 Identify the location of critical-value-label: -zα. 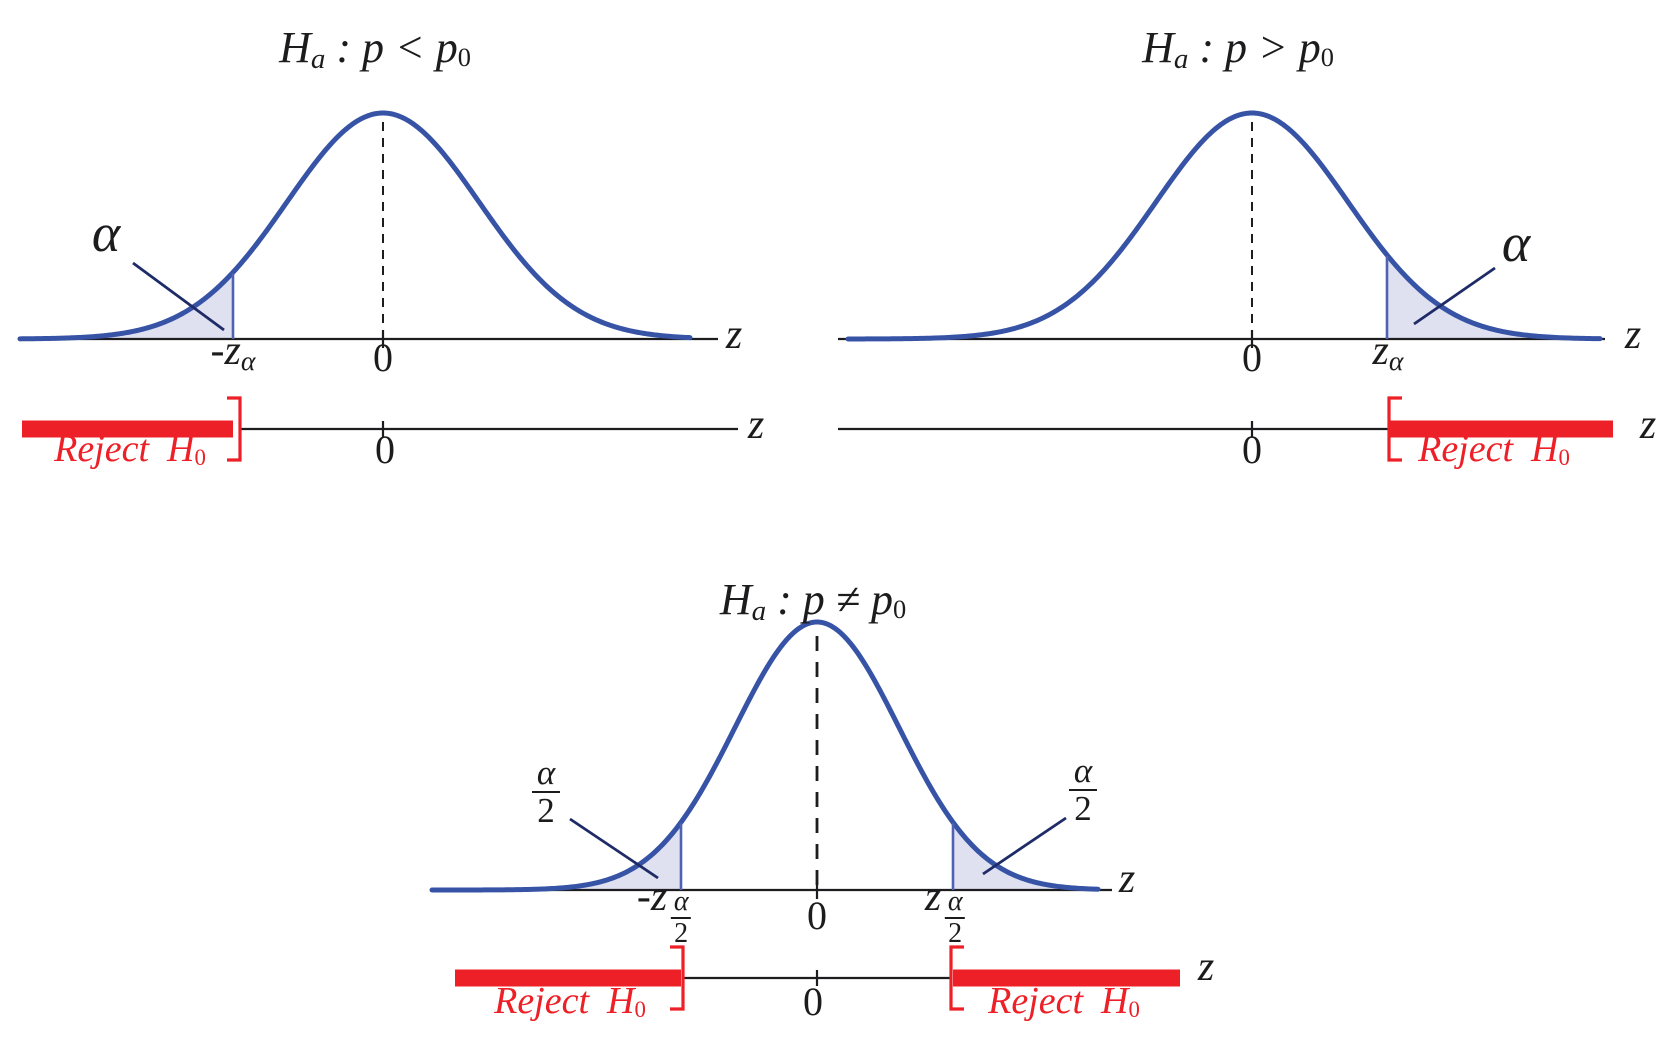
(233, 351).